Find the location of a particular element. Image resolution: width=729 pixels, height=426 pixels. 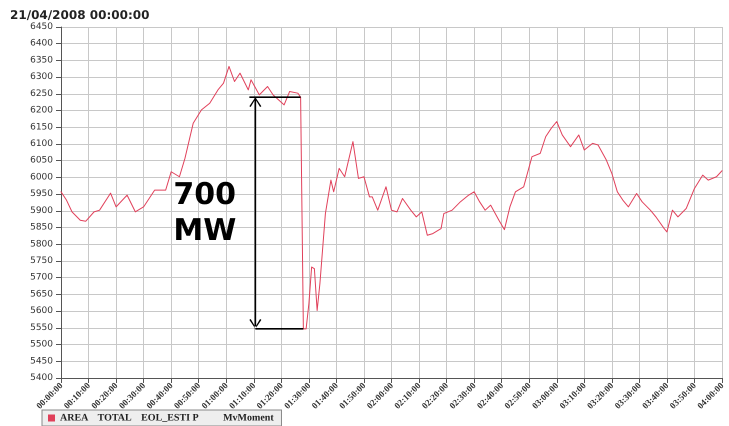

y-tick-label: 6250 is located at coordinates (42, 93).